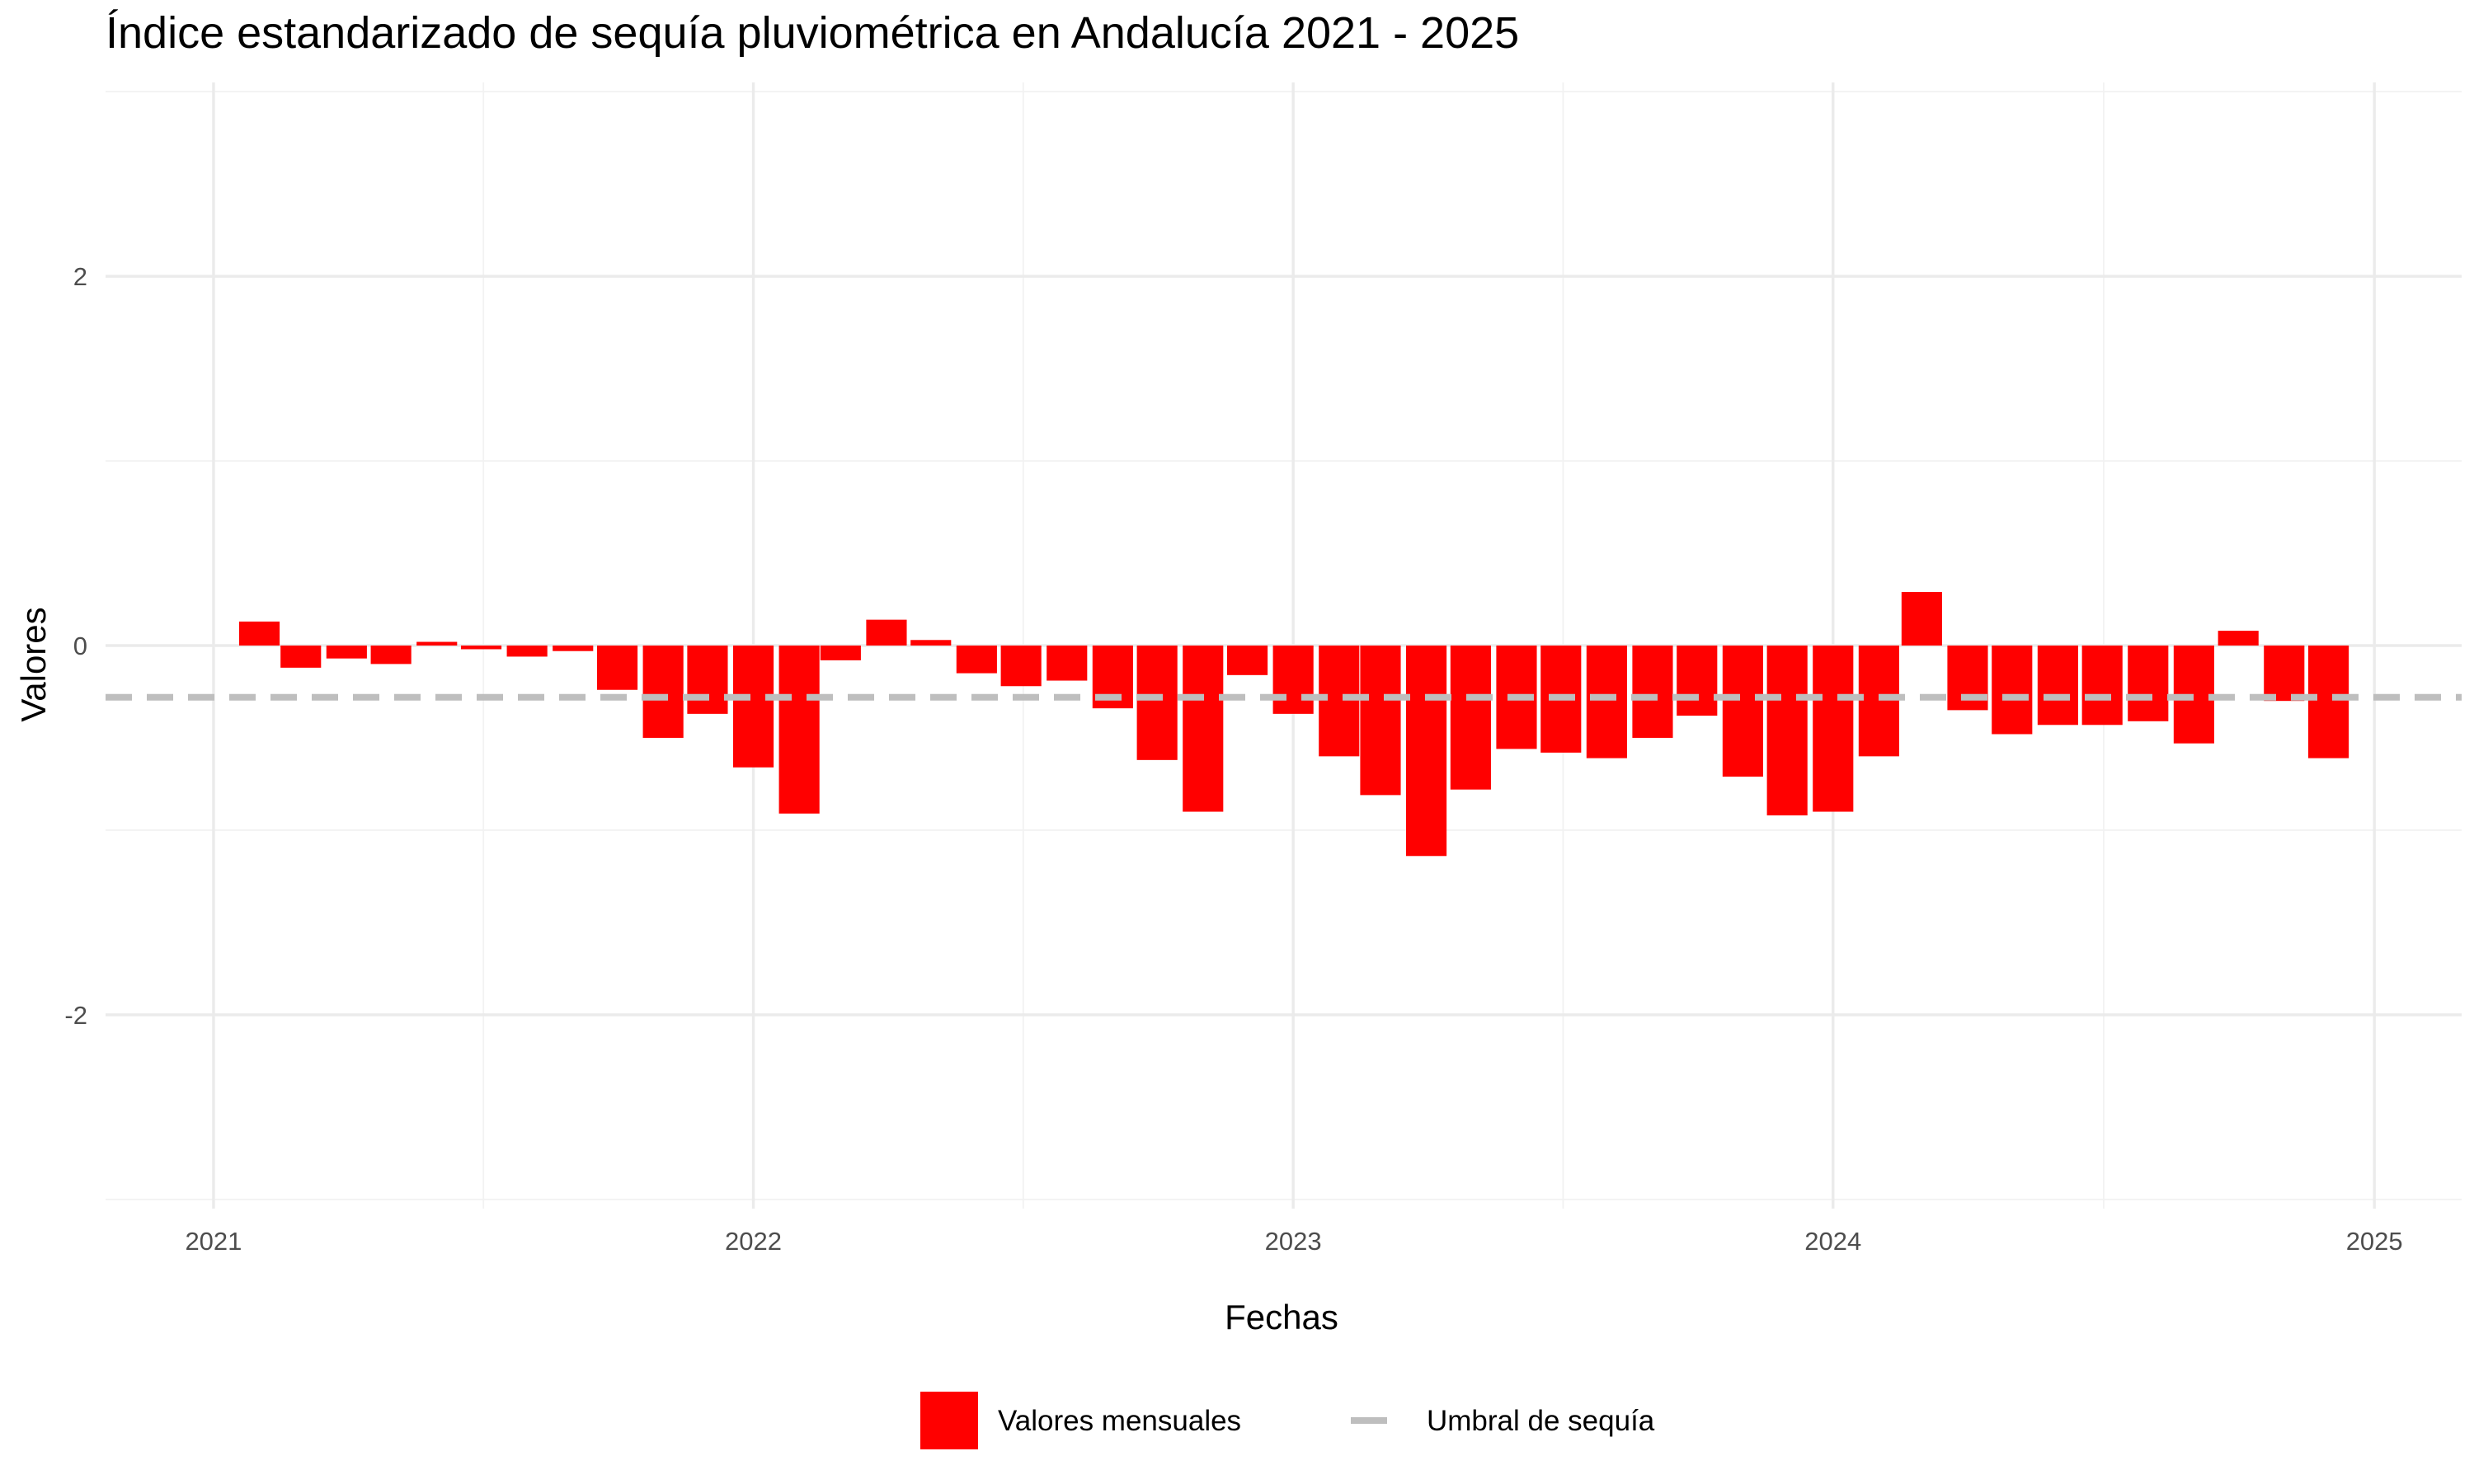 The image size is (2474, 1484). I want to click on x-axis-ticks: 2021 2022 2023 2024 2025, so click(1293, 1241).